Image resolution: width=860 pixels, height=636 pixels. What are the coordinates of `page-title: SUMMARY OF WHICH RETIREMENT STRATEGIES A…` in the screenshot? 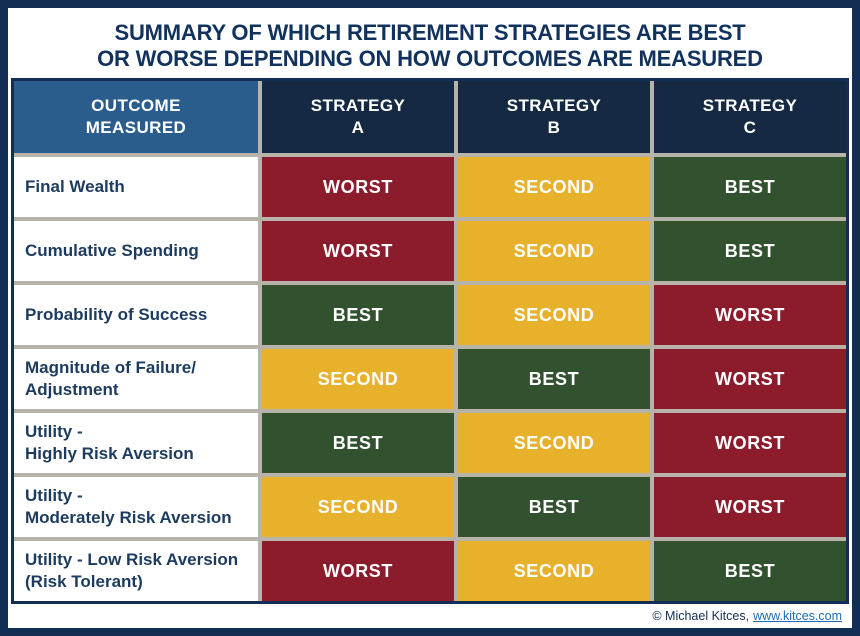 It's located at (430, 43).